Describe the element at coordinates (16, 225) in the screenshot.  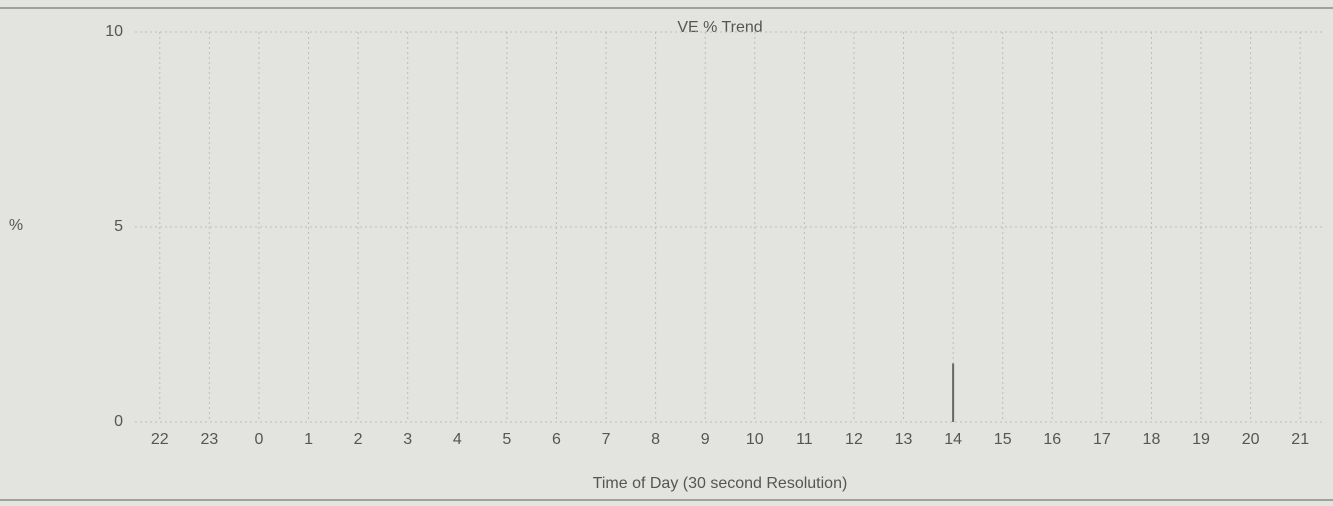
I see `y-axis-title: %` at that location.